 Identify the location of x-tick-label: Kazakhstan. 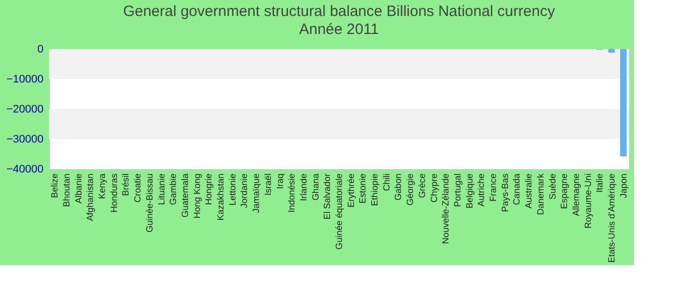
(221, 197).